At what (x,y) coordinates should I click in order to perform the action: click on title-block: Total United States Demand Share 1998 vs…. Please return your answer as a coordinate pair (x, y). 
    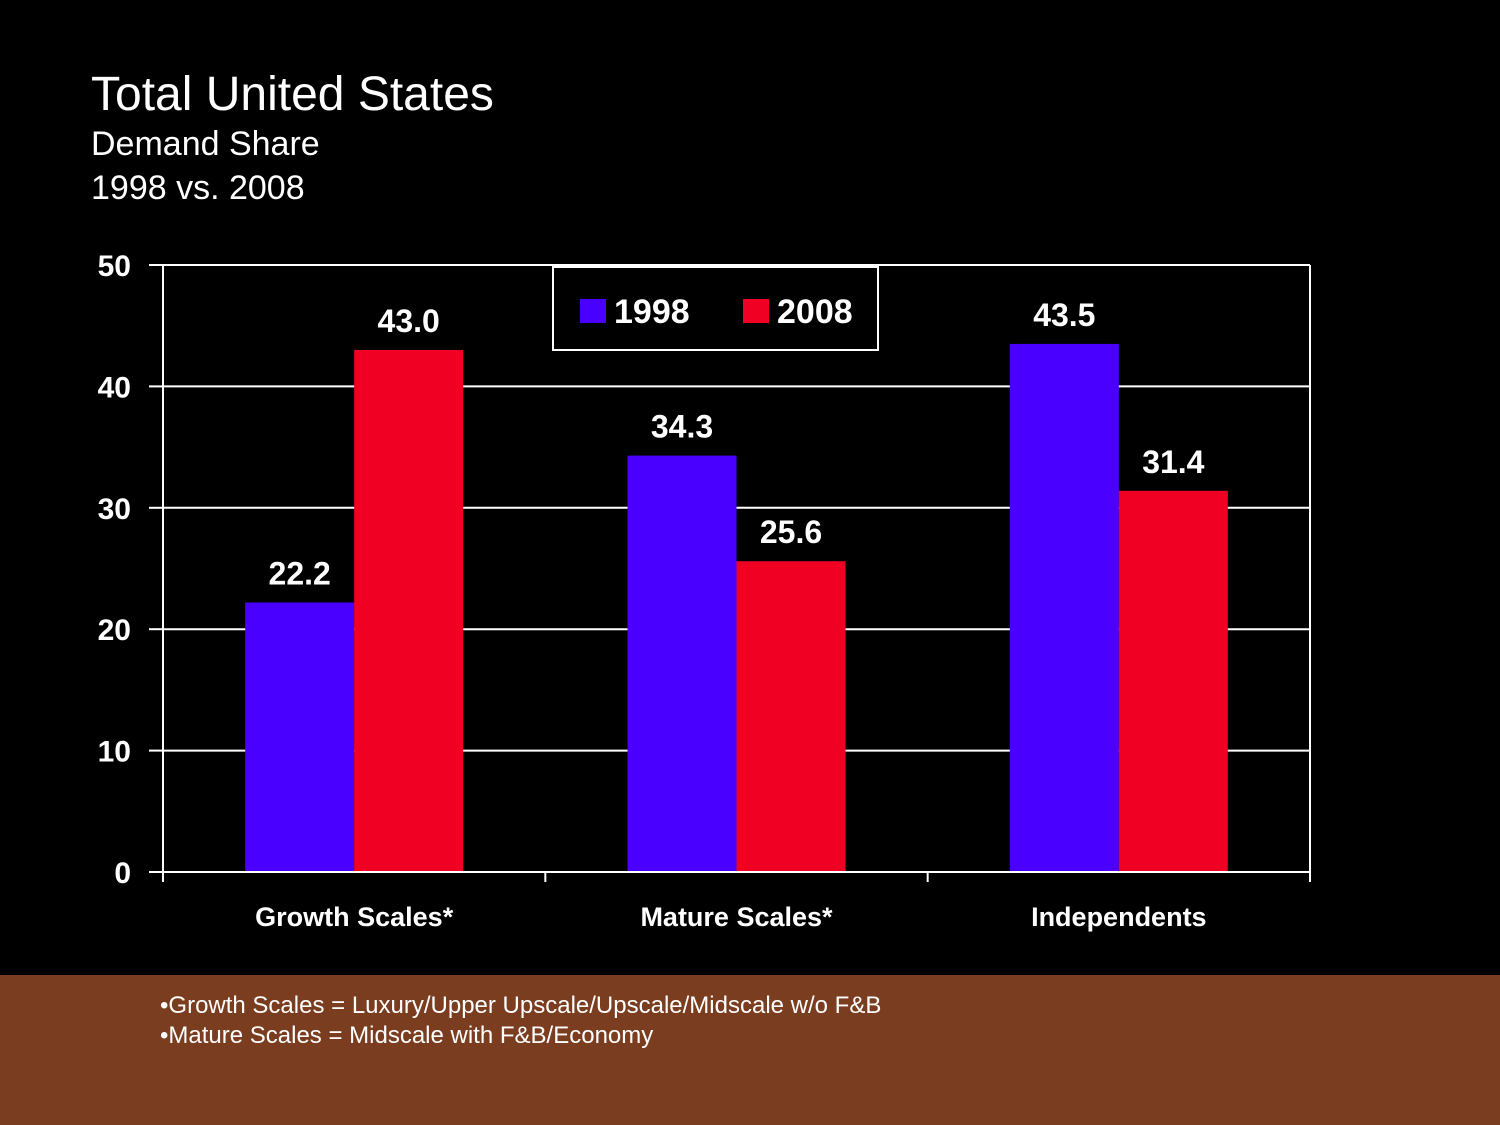
    Looking at the image, I should click on (292, 139).